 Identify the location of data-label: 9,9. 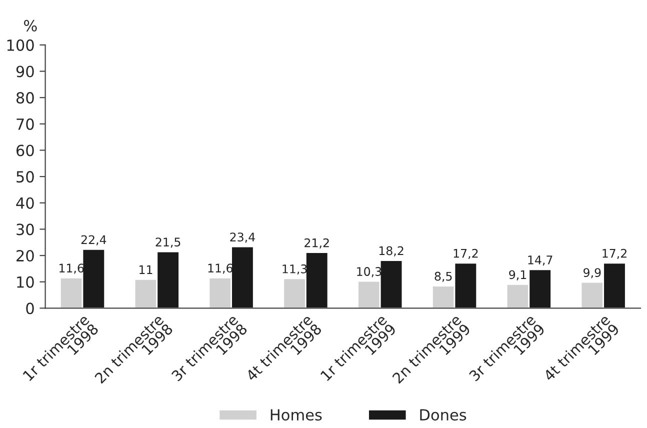
(592, 273).